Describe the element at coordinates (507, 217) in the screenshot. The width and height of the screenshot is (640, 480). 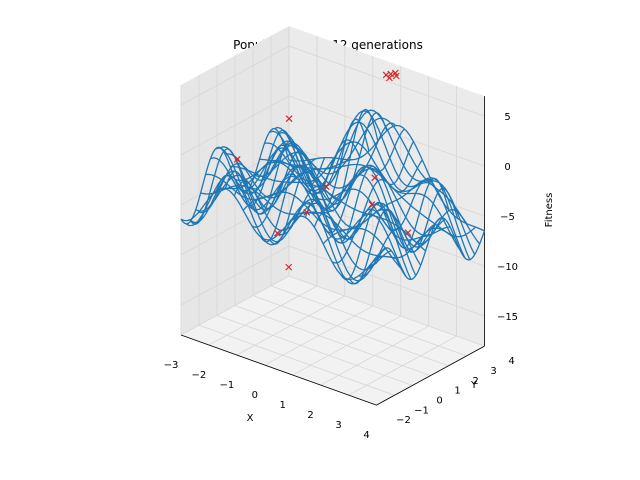
I see `z-tick-label: −5` at that location.